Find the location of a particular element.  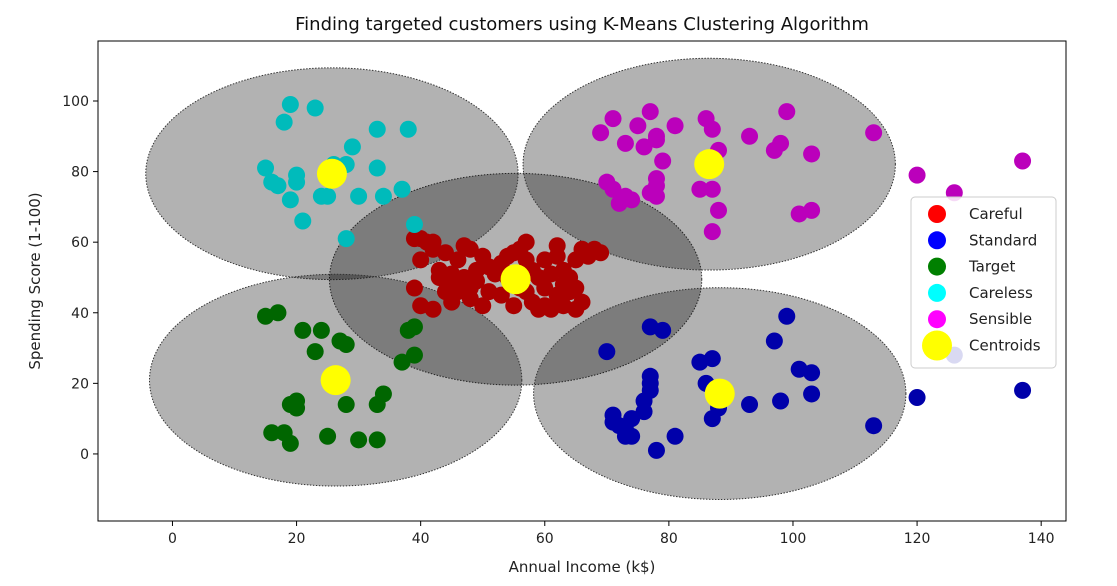

x-tick-label: 100 is located at coordinates (793, 539).